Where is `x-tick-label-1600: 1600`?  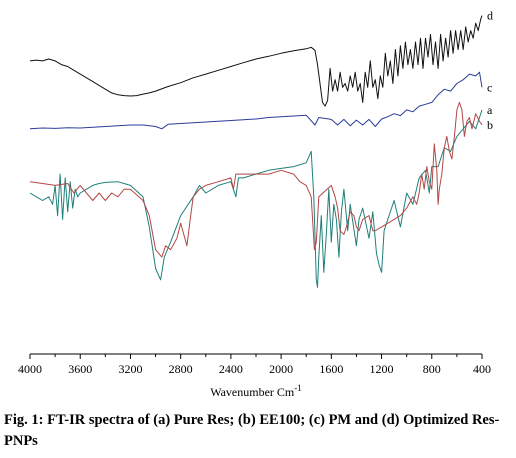 x-tick-label-1600: 1600 is located at coordinates (331, 369).